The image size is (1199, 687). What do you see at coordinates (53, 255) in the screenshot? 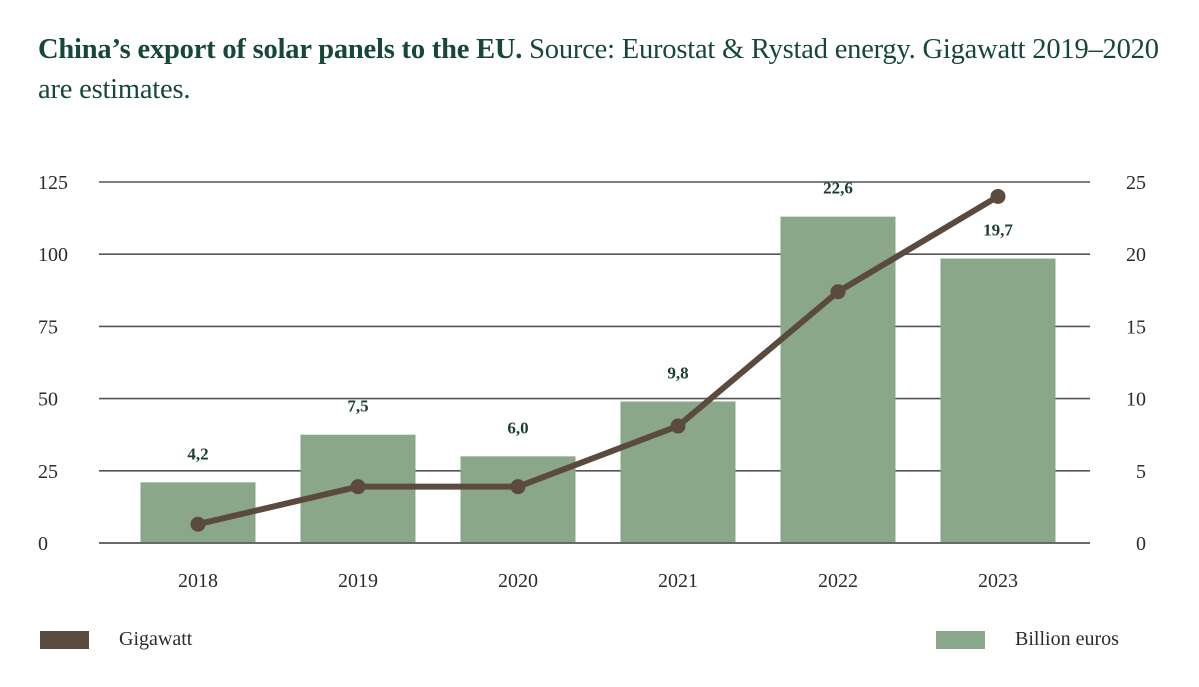
I see `left-axis-tick-label: 100` at bounding box center [53, 255].